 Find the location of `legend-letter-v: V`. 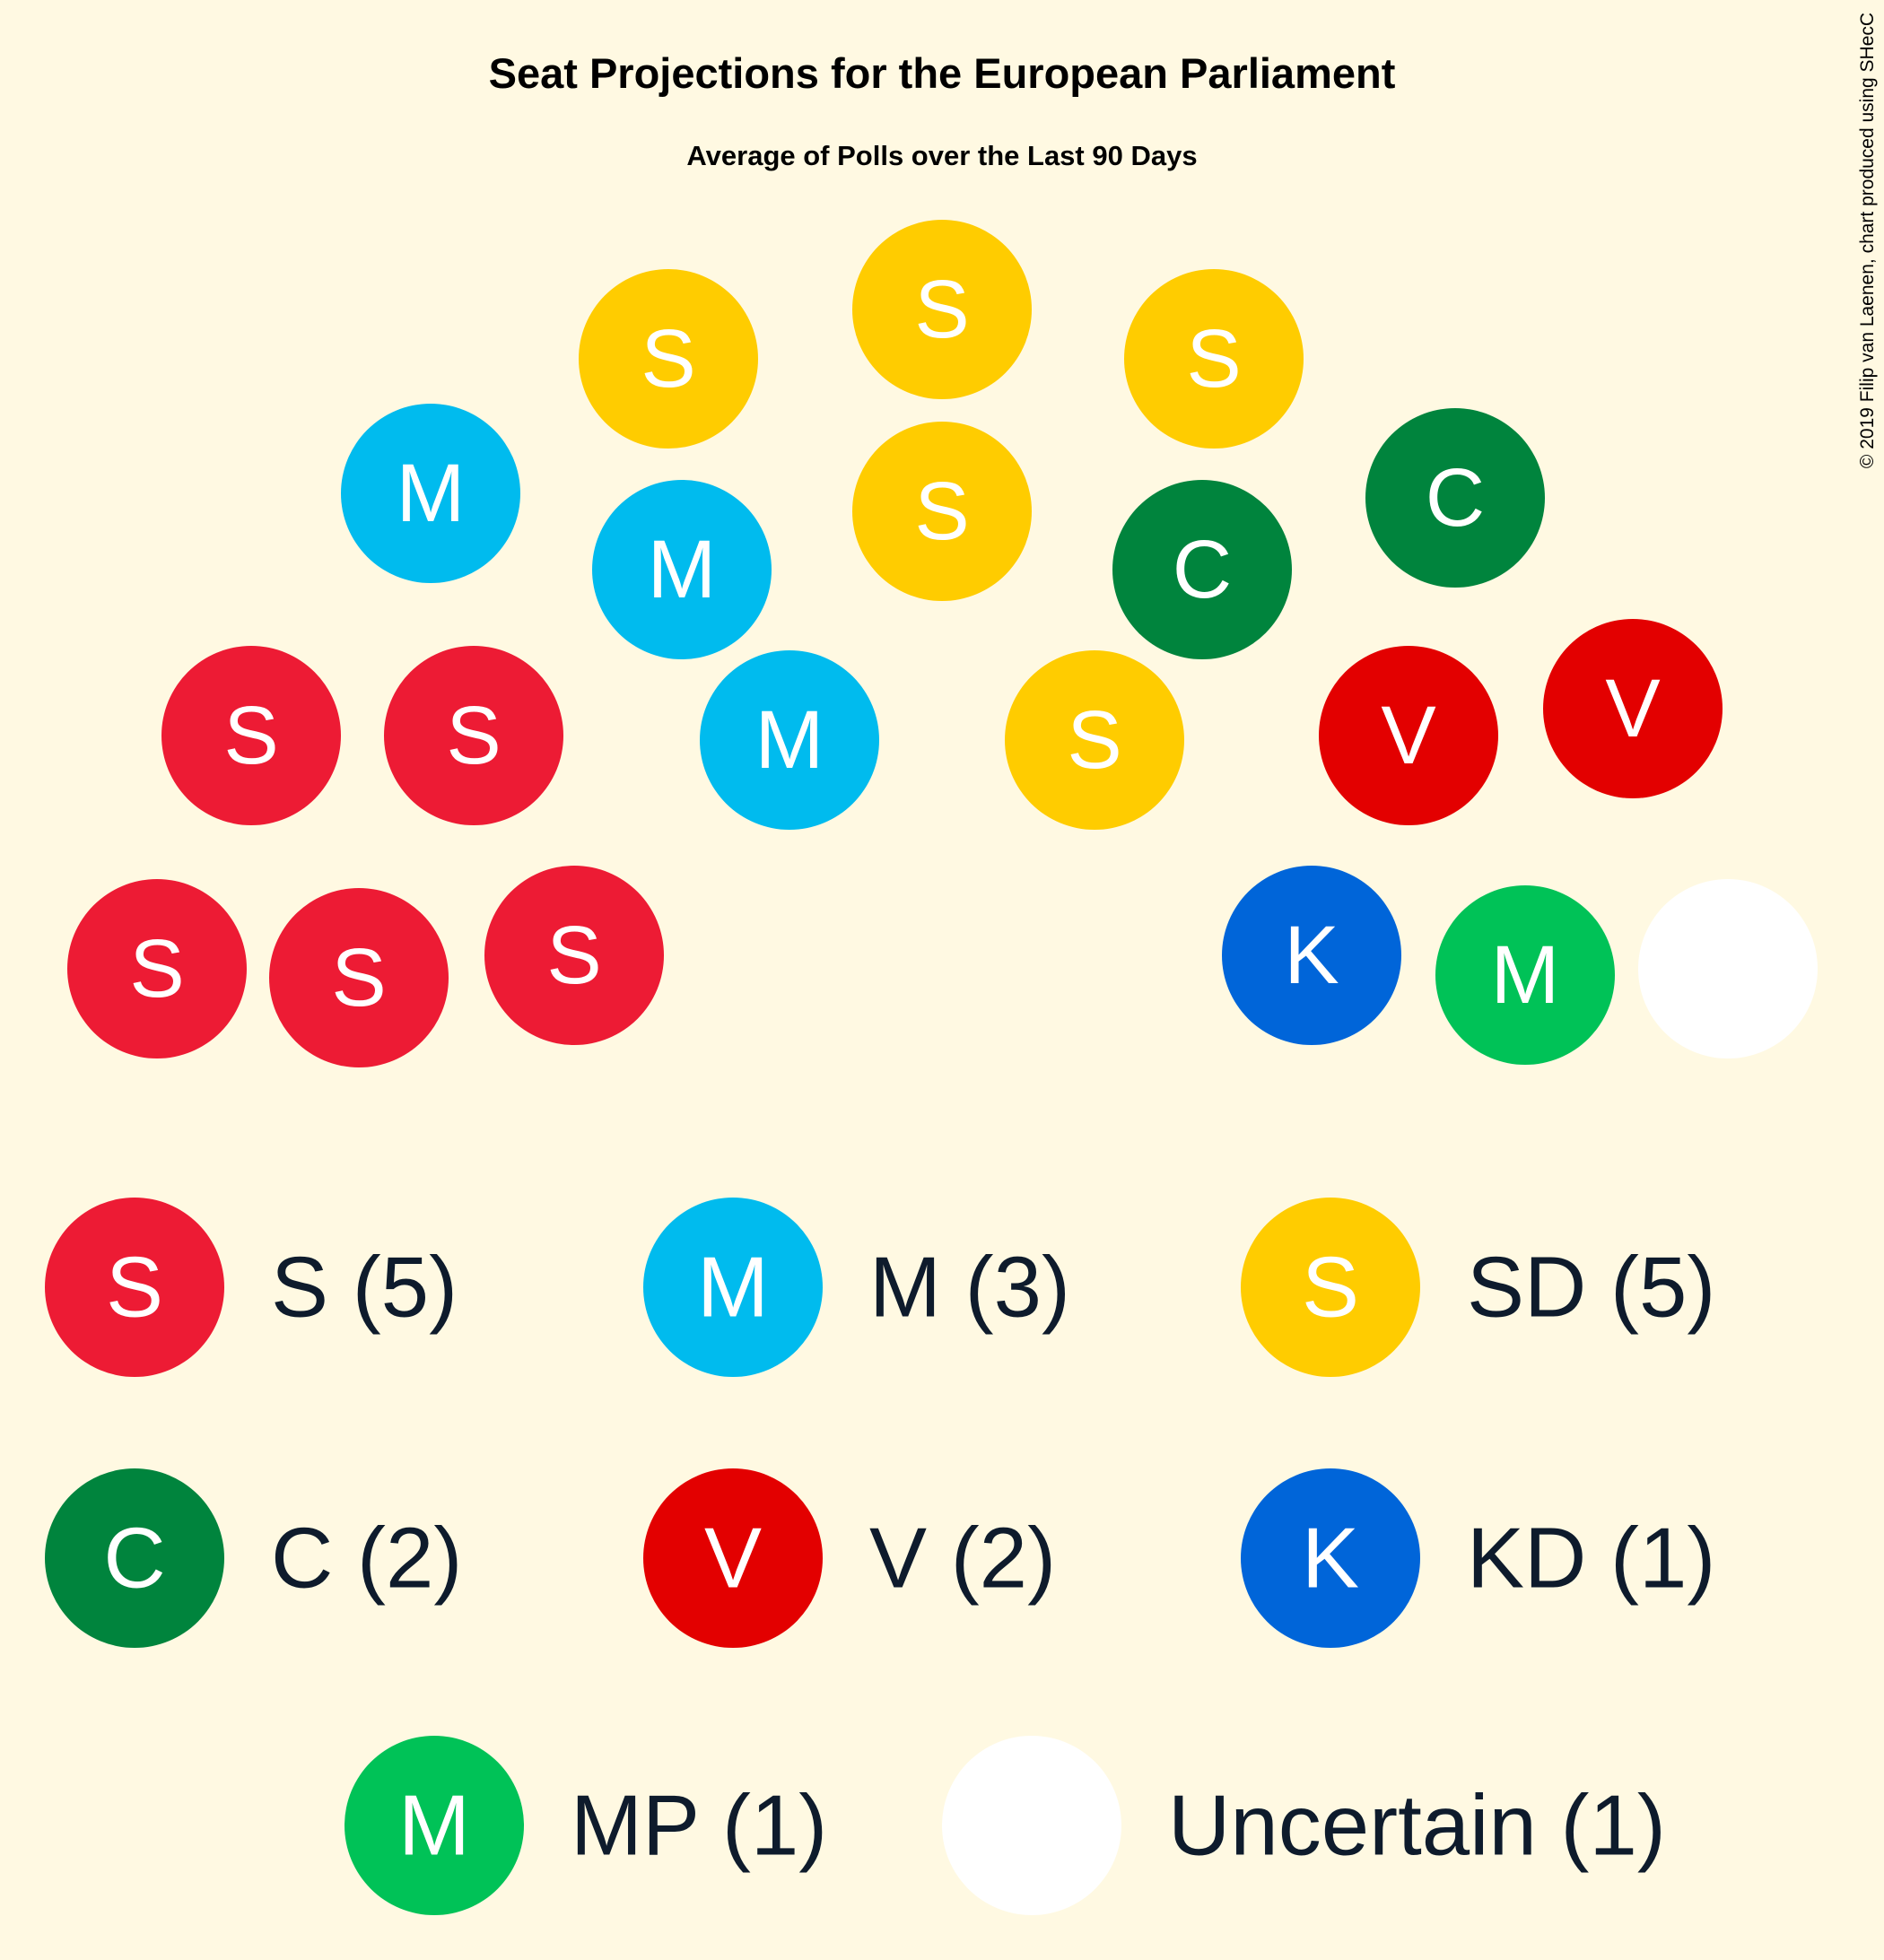

legend-letter-v: V is located at coordinates (733, 1559).